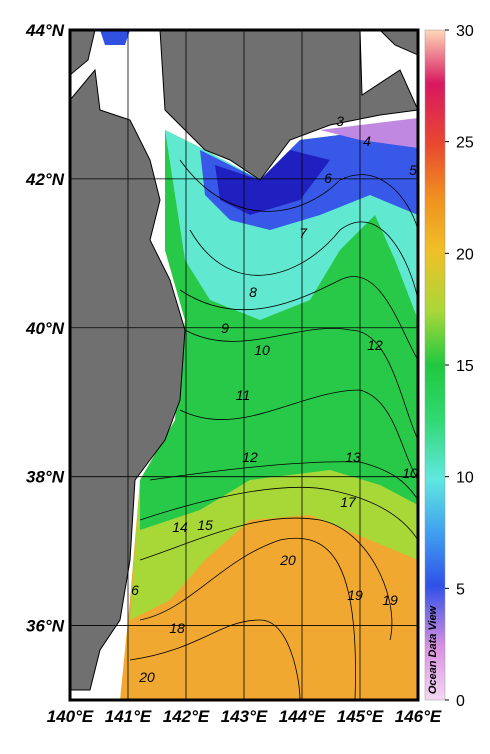 The width and height of the screenshot is (490, 754). What do you see at coordinates (70, 716) in the screenshot?
I see `x-tick-label: 140°E` at bounding box center [70, 716].